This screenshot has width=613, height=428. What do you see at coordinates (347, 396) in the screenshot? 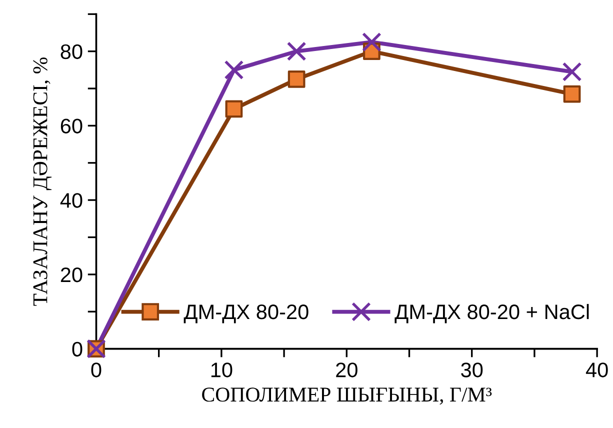
I see `x-axis-title: СОПОЛИМЕР ШЫҒЫНЫ, Г/М³` at bounding box center [347, 396].